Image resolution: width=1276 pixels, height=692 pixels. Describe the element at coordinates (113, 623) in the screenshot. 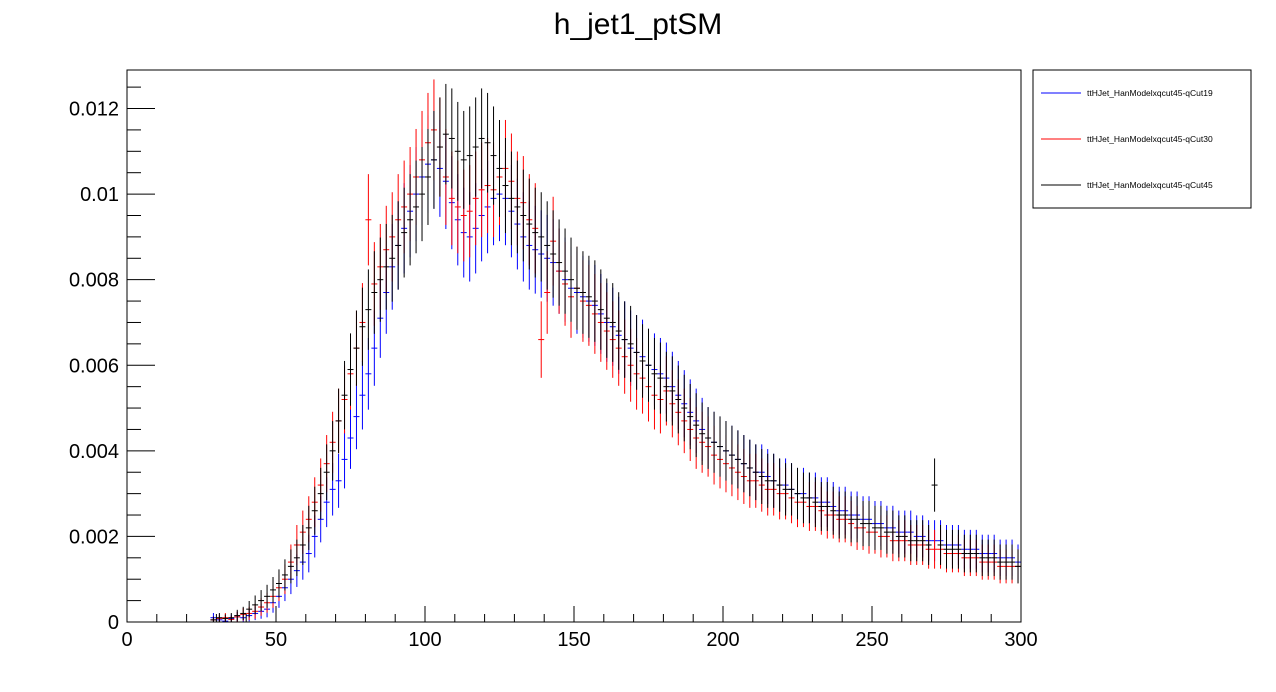

I see `y-tick-label: 0` at that location.